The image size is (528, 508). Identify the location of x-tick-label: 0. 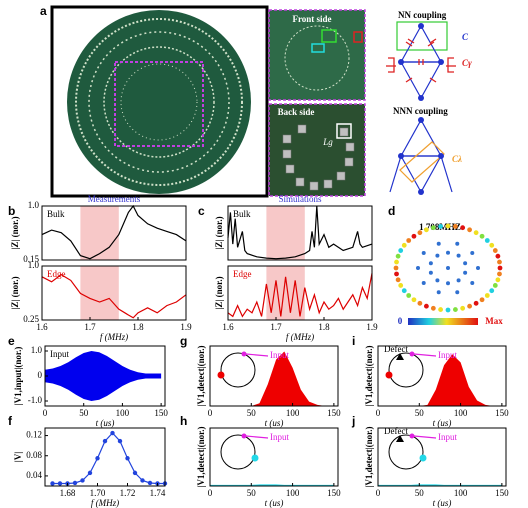
(210, 493).